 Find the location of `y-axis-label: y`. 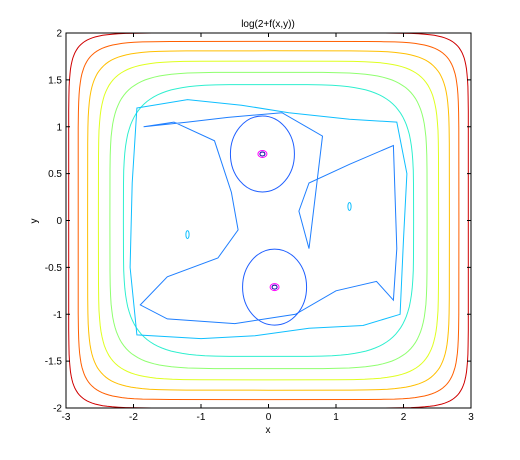

y-axis-label: y is located at coordinates (34, 221).